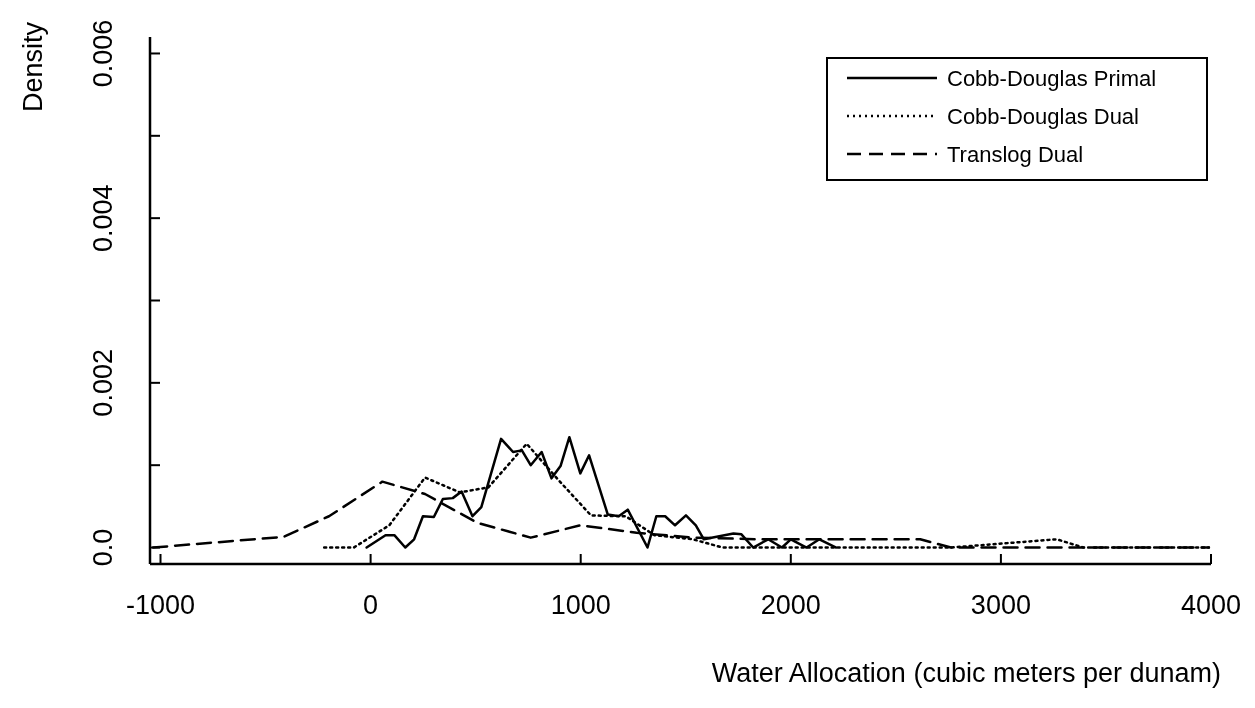 The height and width of the screenshot is (708, 1255). Describe the element at coordinates (1211, 605) in the screenshot. I see `x-tick-label: 4000` at that location.